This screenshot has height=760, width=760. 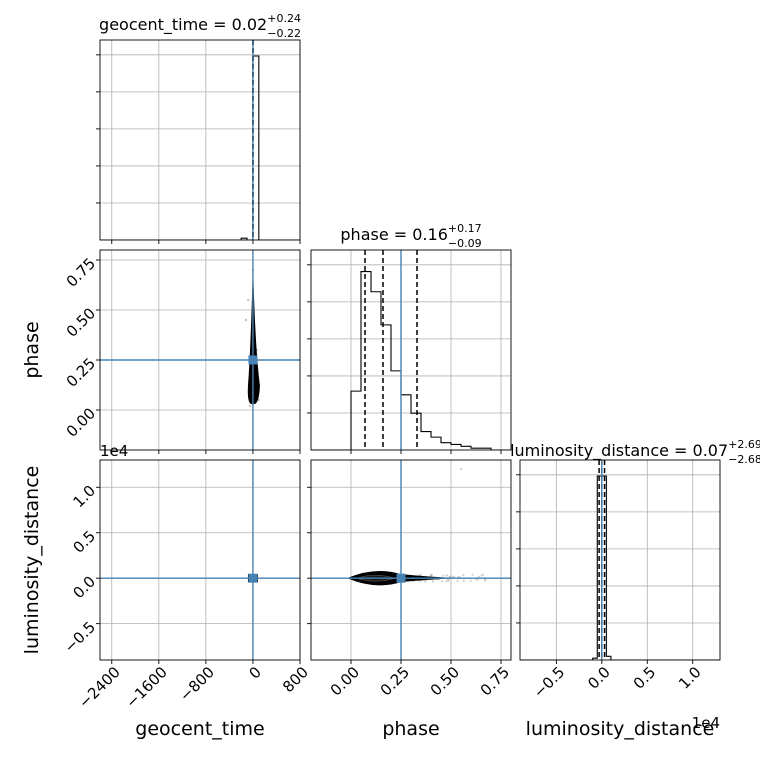 I want to click on title-luminosity_distance-value: luminosity_distance = 0.07, so click(x=619, y=451).